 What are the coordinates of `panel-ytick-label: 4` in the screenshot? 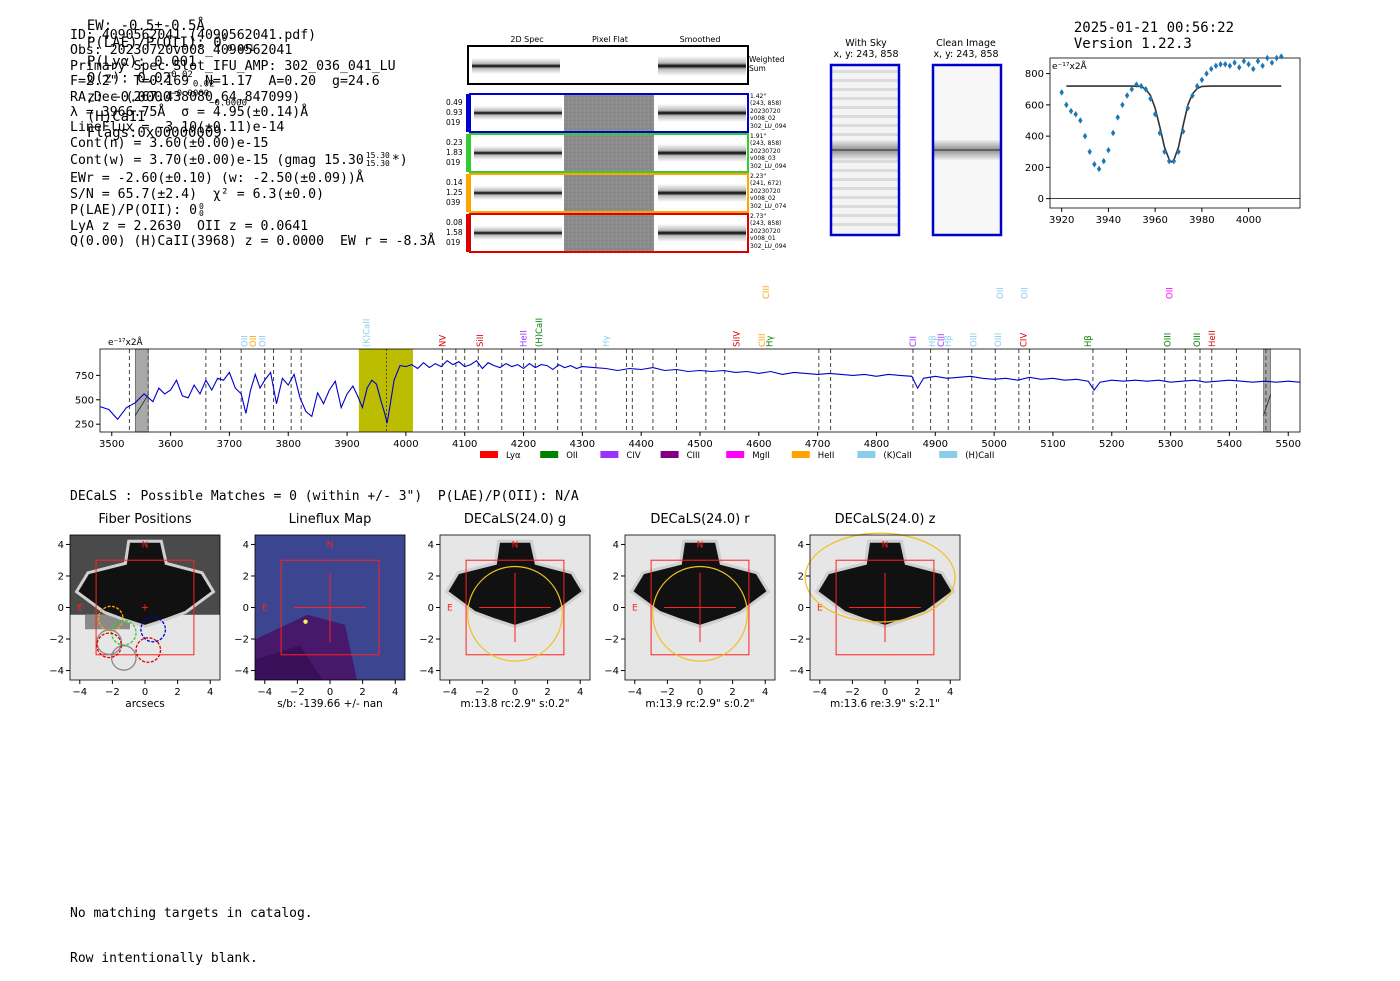 It's located at (616, 545).